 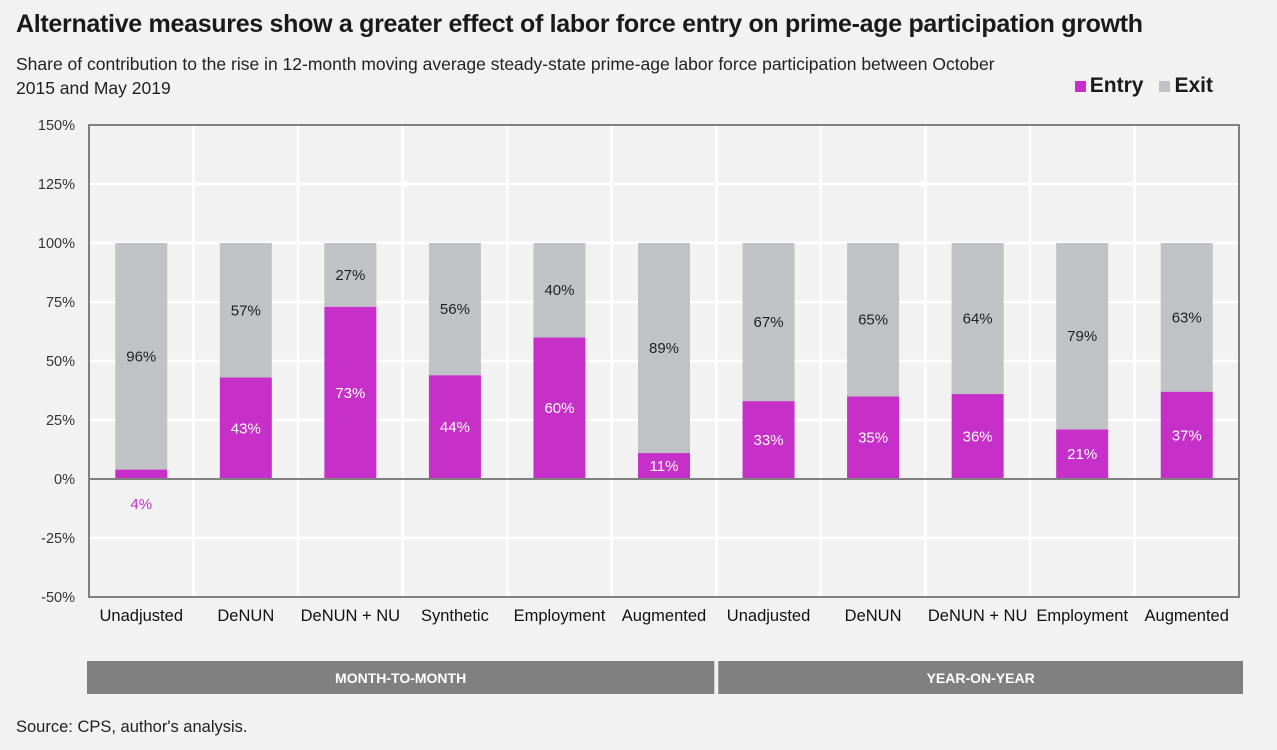 What do you see at coordinates (1165, 86) in the screenshot?
I see `legend-swatch-exit` at bounding box center [1165, 86].